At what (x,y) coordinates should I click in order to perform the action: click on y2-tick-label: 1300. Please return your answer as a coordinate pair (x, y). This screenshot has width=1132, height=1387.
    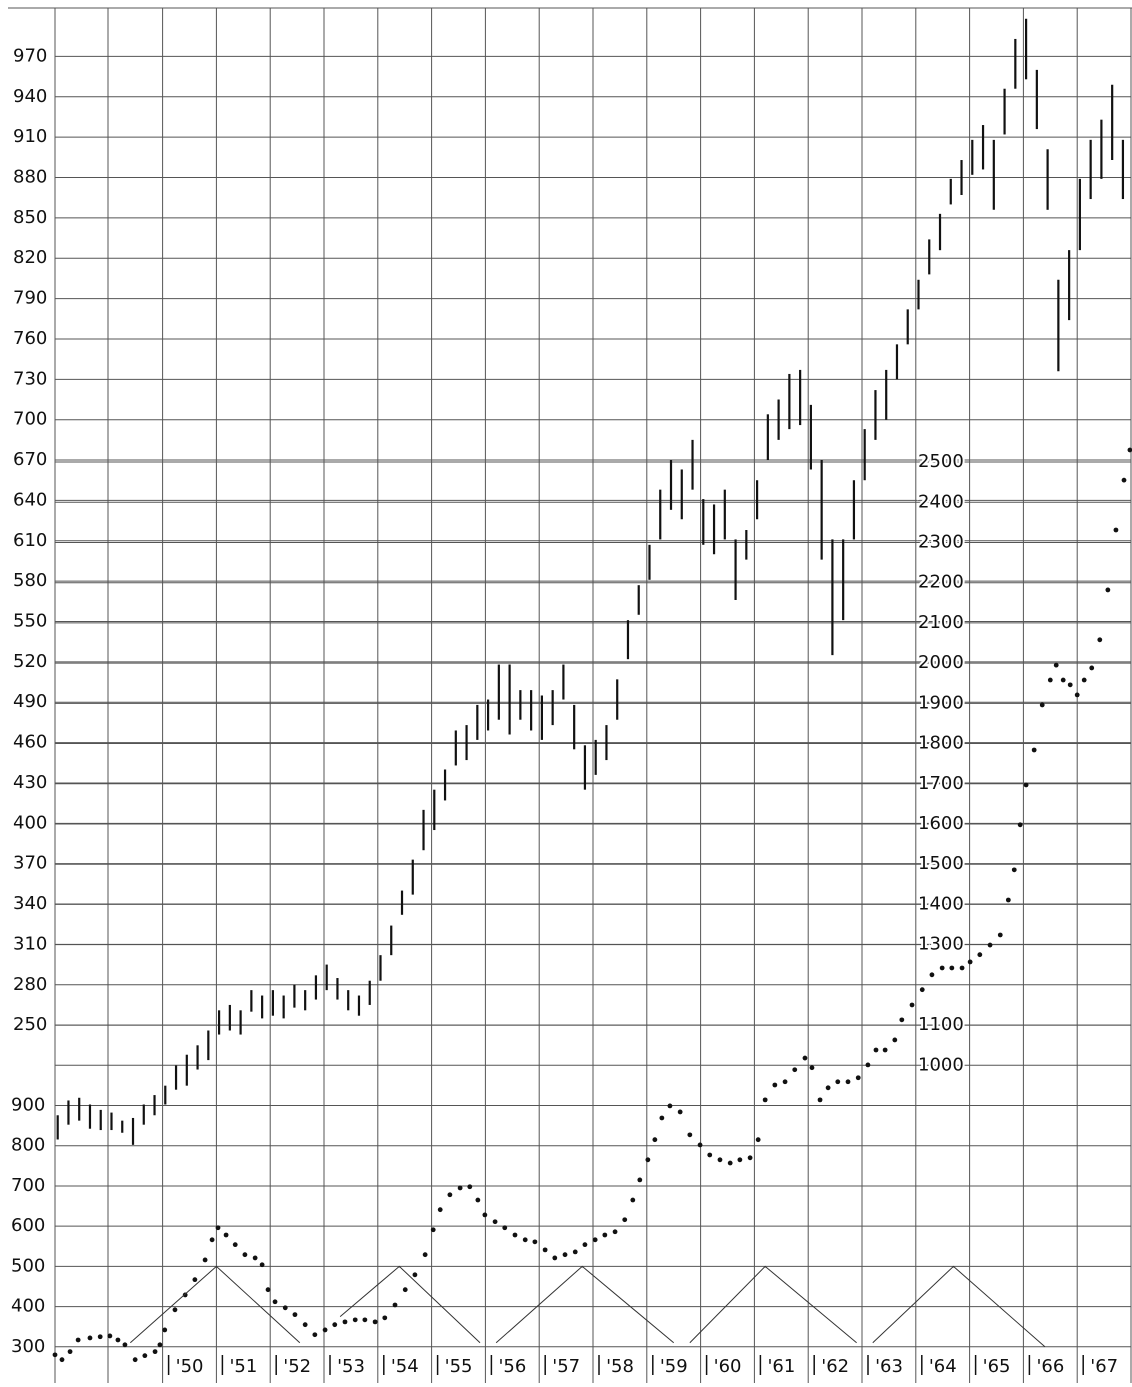
    Looking at the image, I should click on (941, 944).